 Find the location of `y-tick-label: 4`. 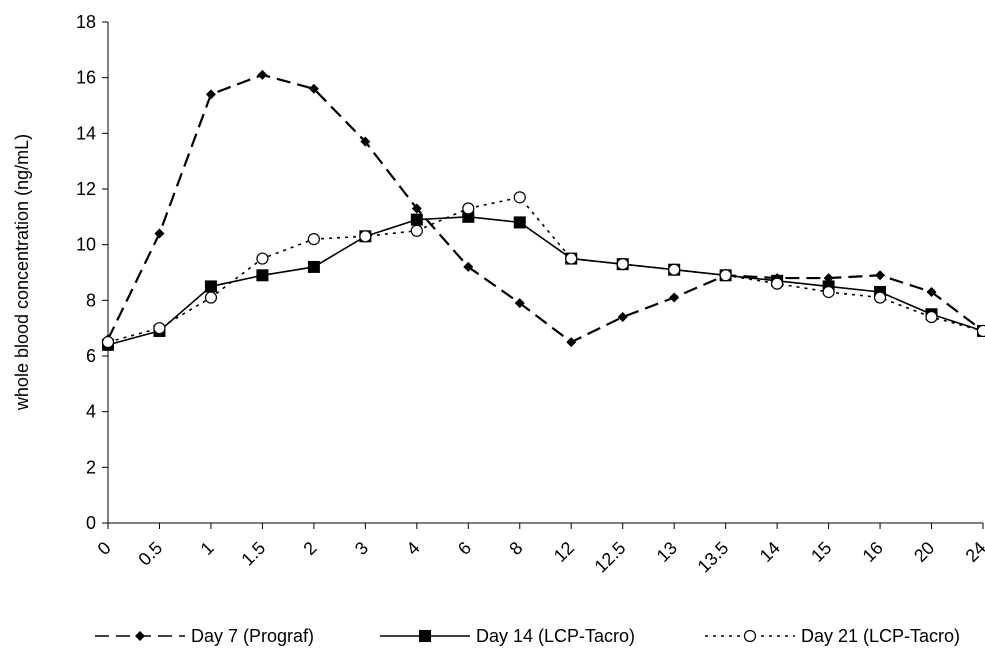

y-tick-label: 4 is located at coordinates (91, 412).